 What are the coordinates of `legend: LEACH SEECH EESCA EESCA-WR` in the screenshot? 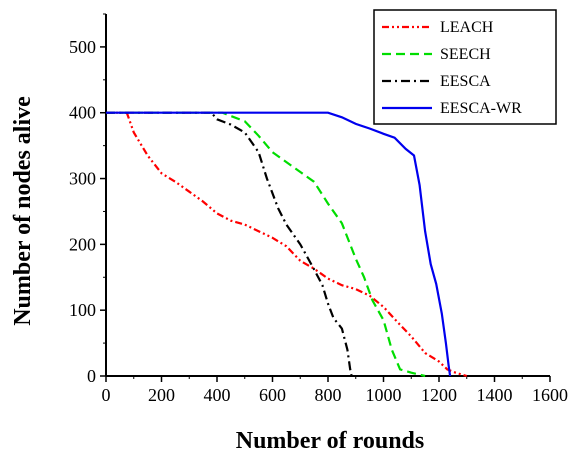 It's located at (465, 67).